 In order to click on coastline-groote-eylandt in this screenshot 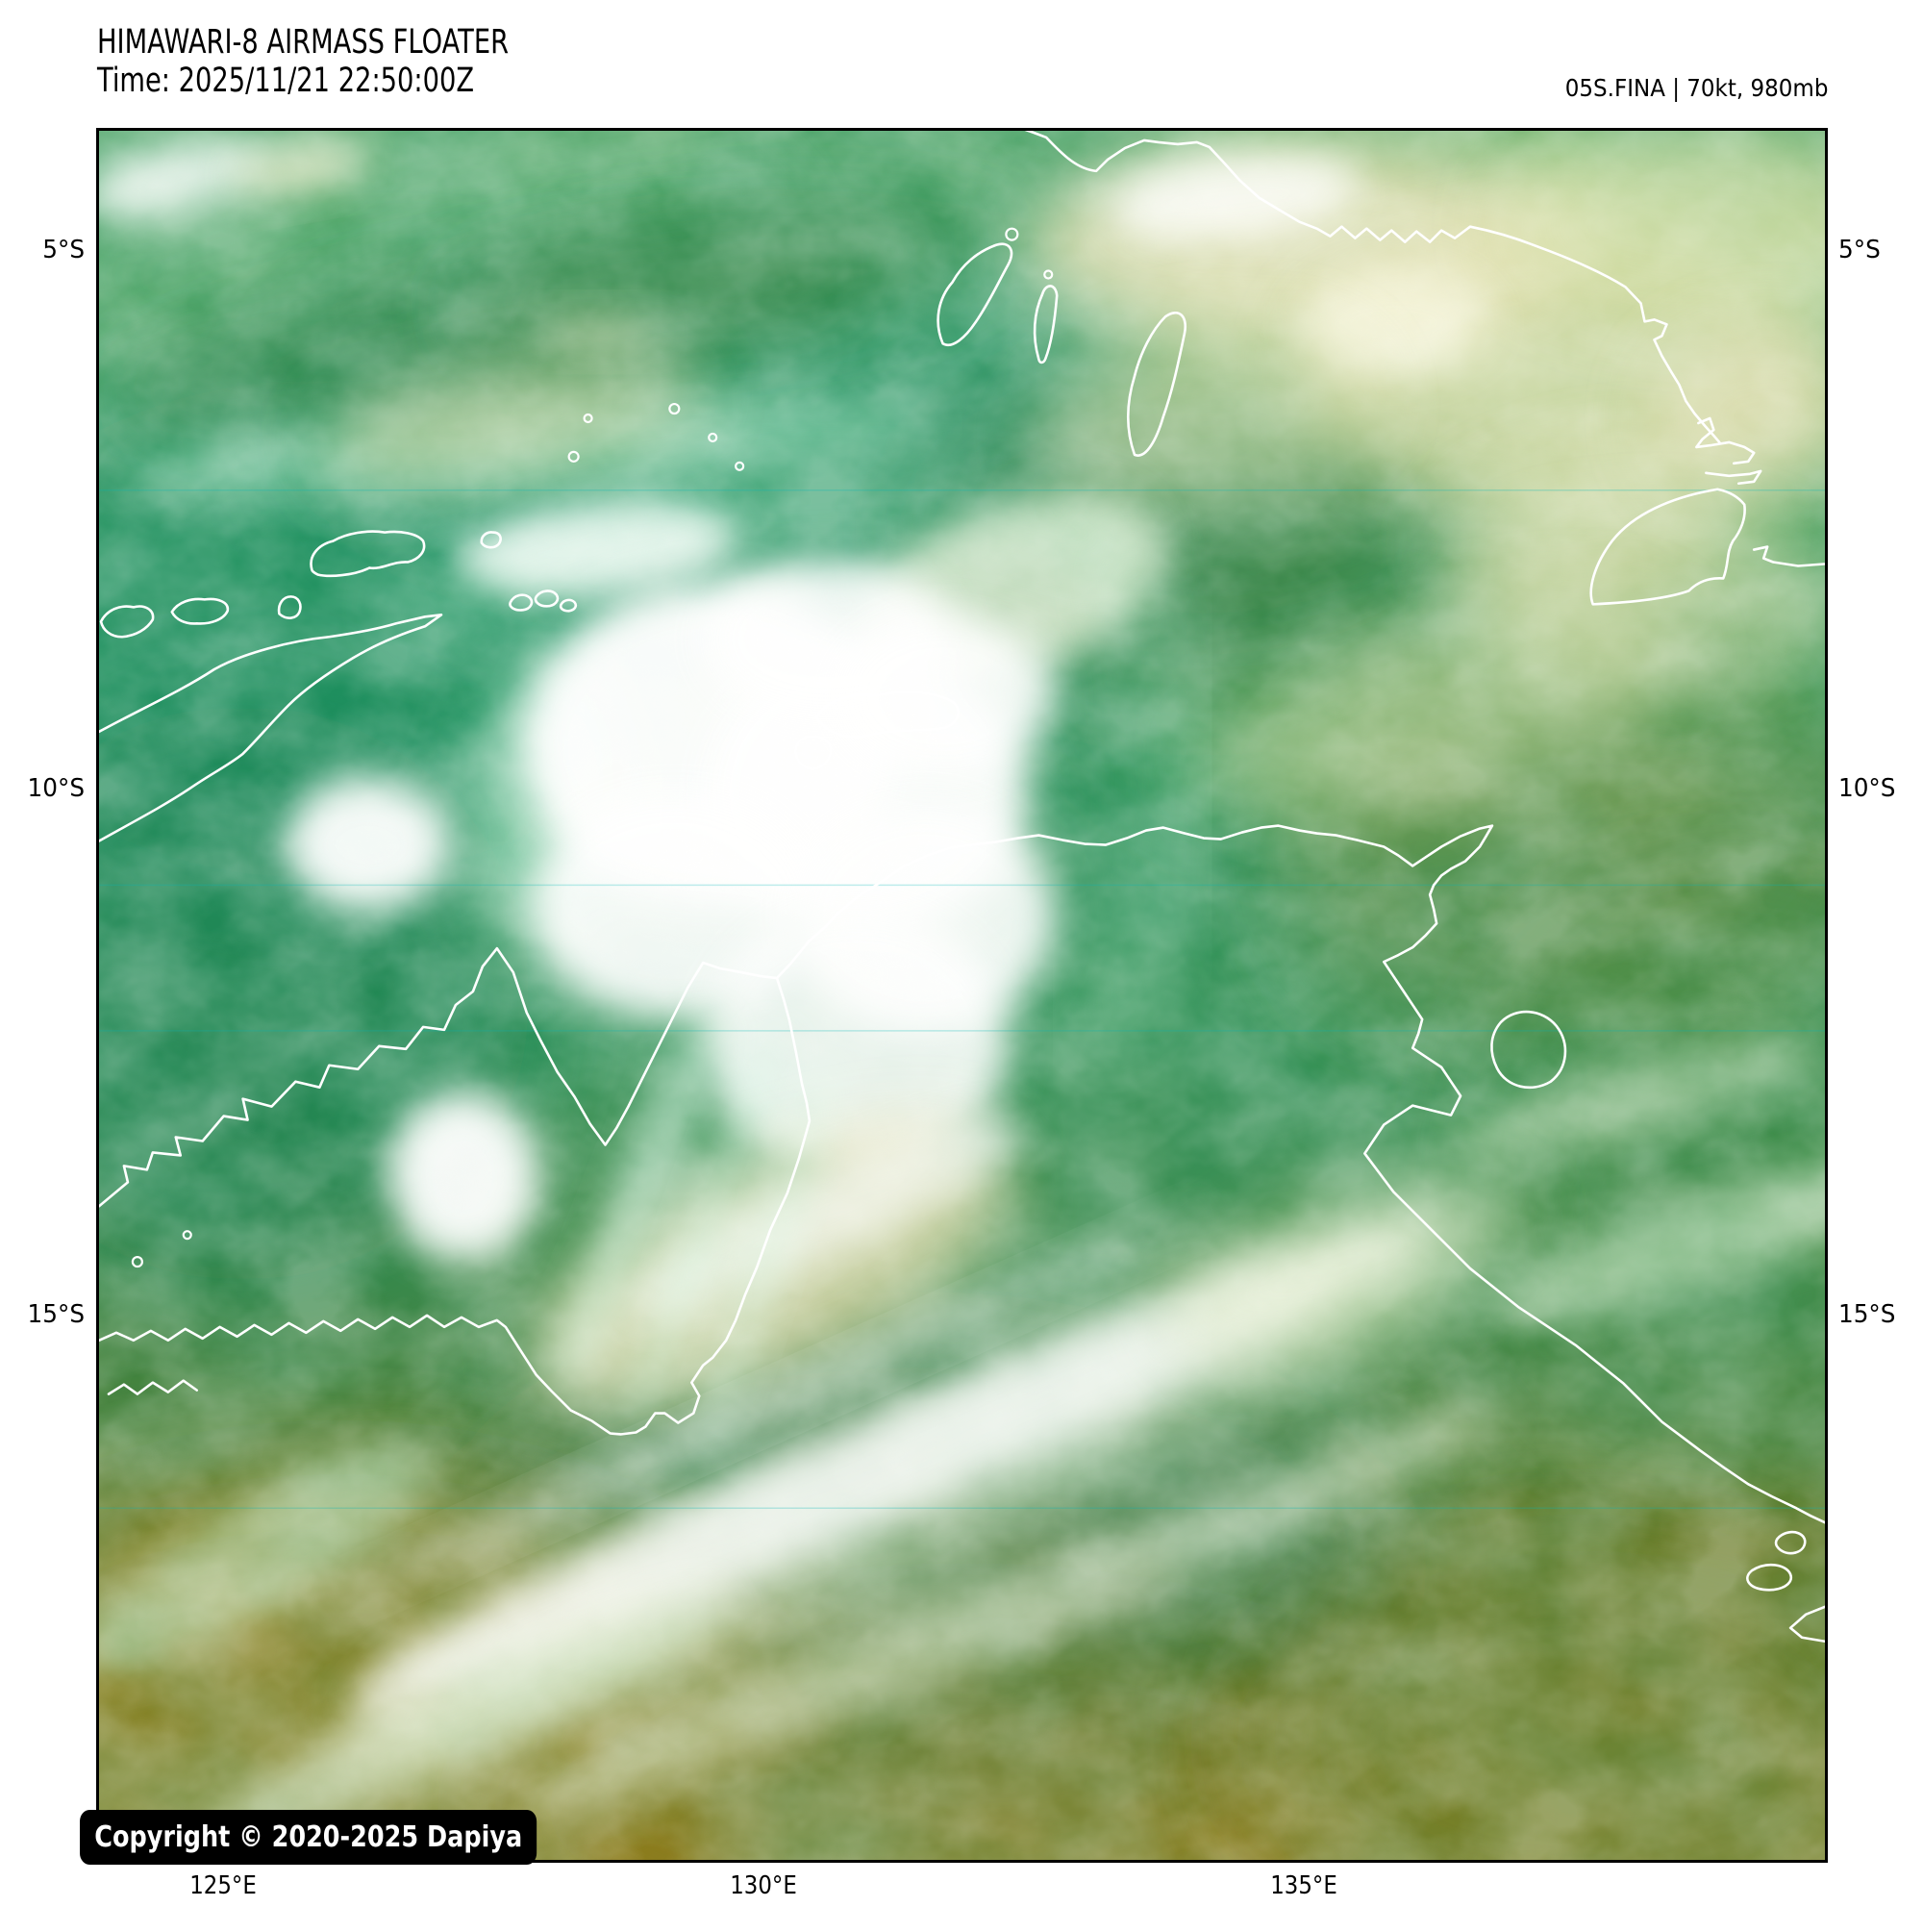, I will do `click(1529, 1050)`.